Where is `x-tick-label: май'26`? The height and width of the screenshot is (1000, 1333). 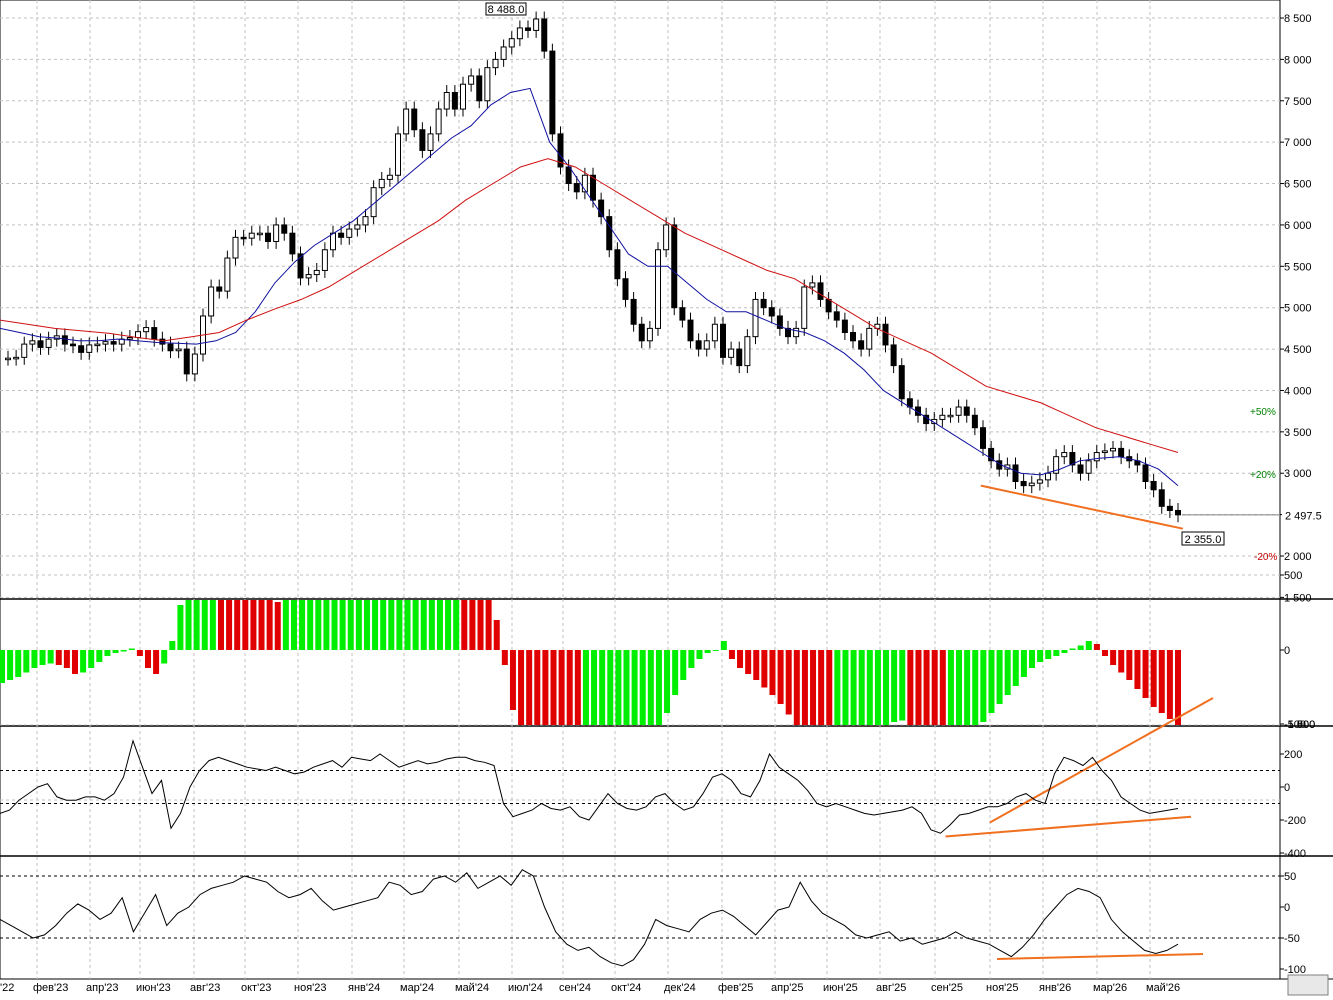 x-tick-label: май'26 is located at coordinates (1163, 988).